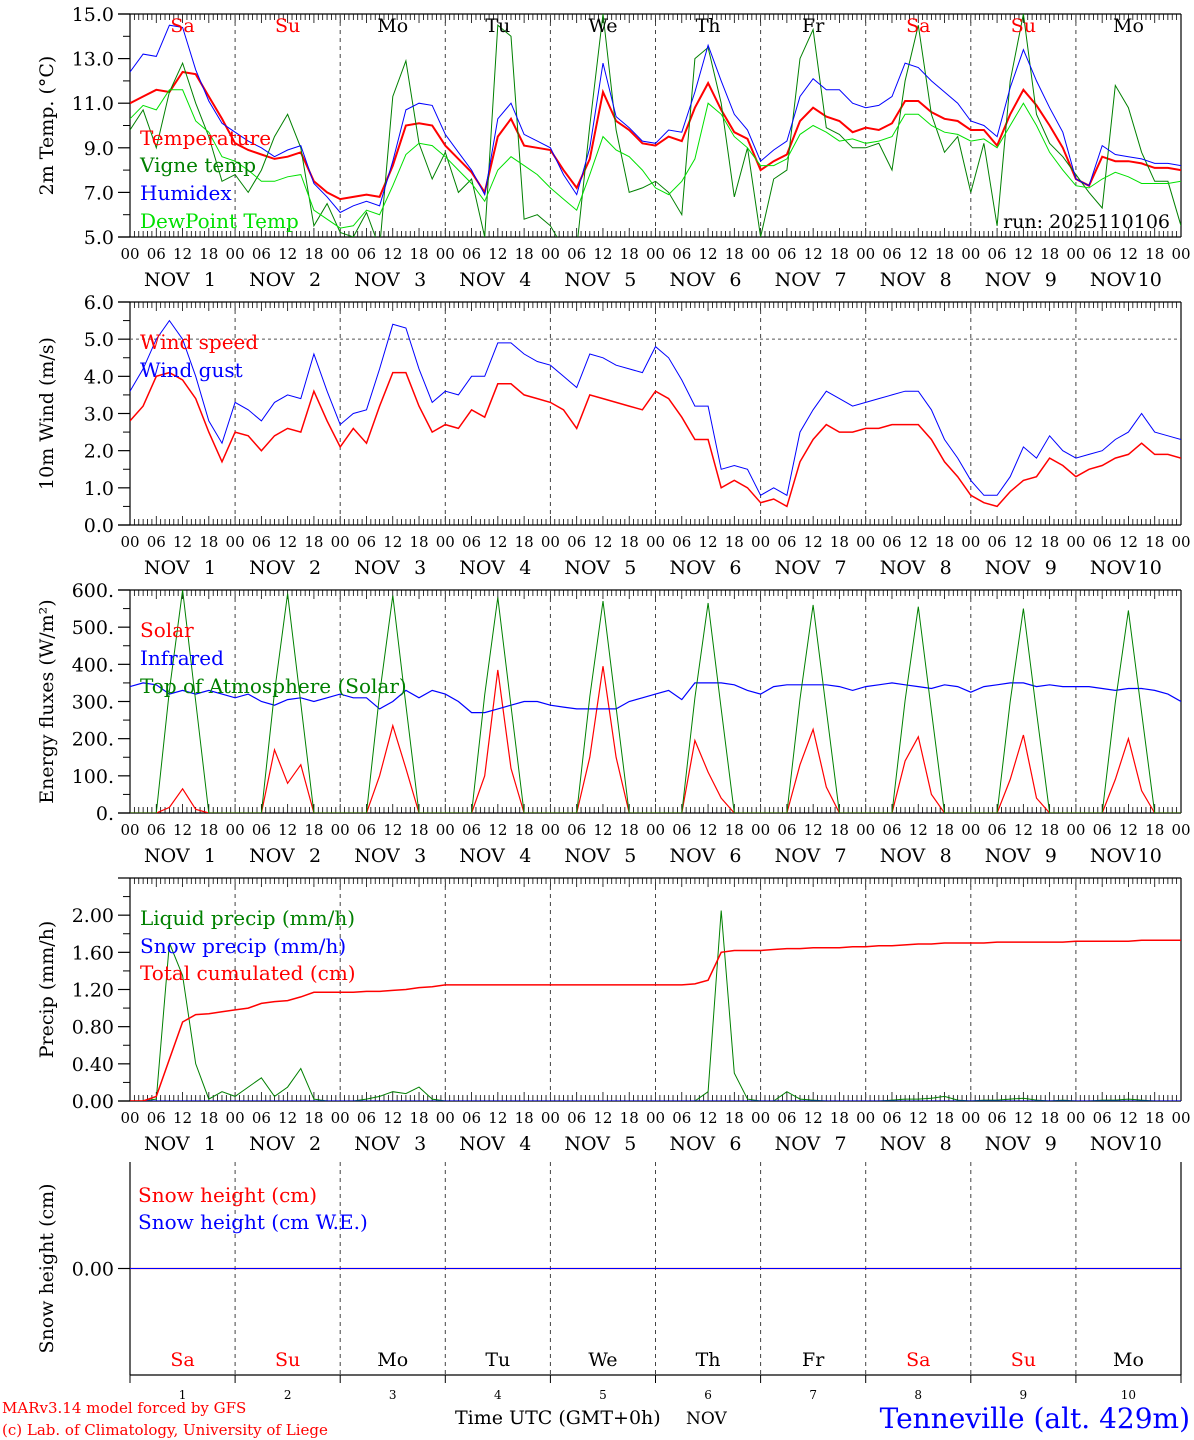 This screenshot has width=1194, height=1440. Describe the element at coordinates (602, 26) in the screenshot. I see `weekday-label-top: We` at that location.